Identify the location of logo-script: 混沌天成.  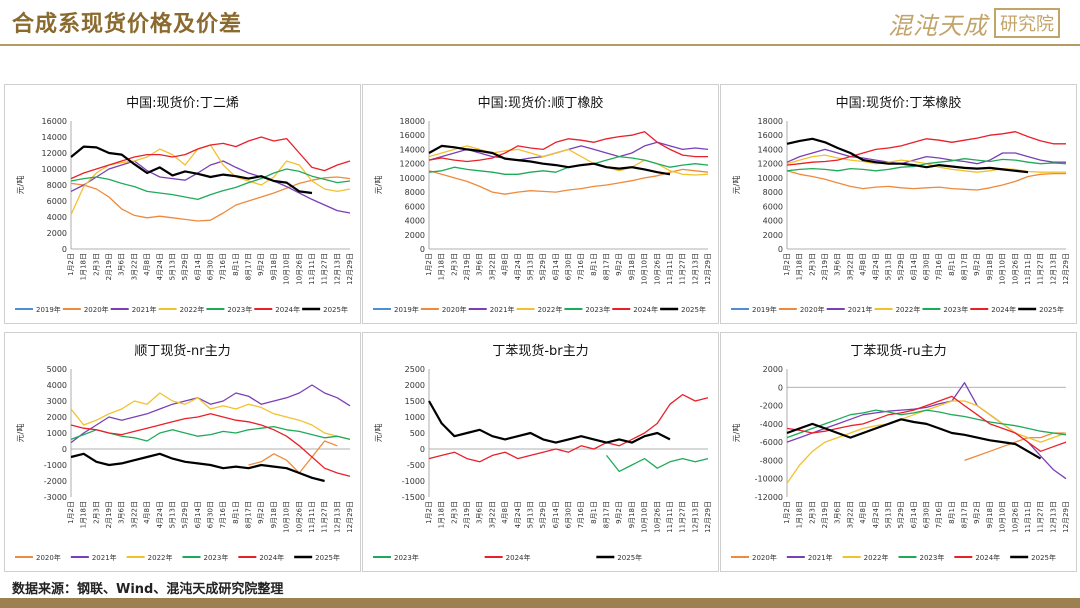
(938, 25).